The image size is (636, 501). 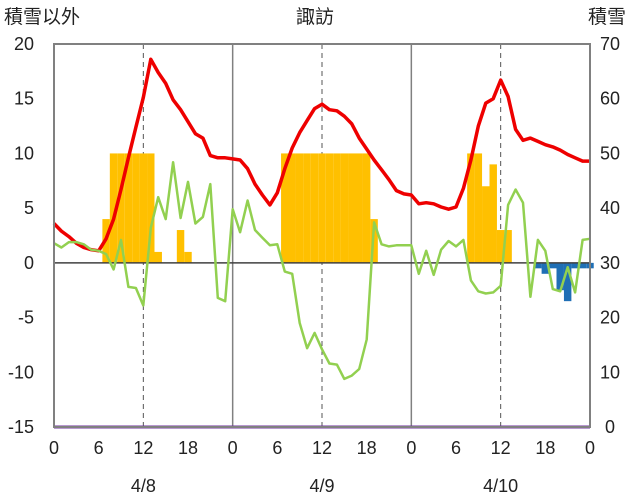 I want to click on left-tick-label: 10, so click(x=24, y=153).